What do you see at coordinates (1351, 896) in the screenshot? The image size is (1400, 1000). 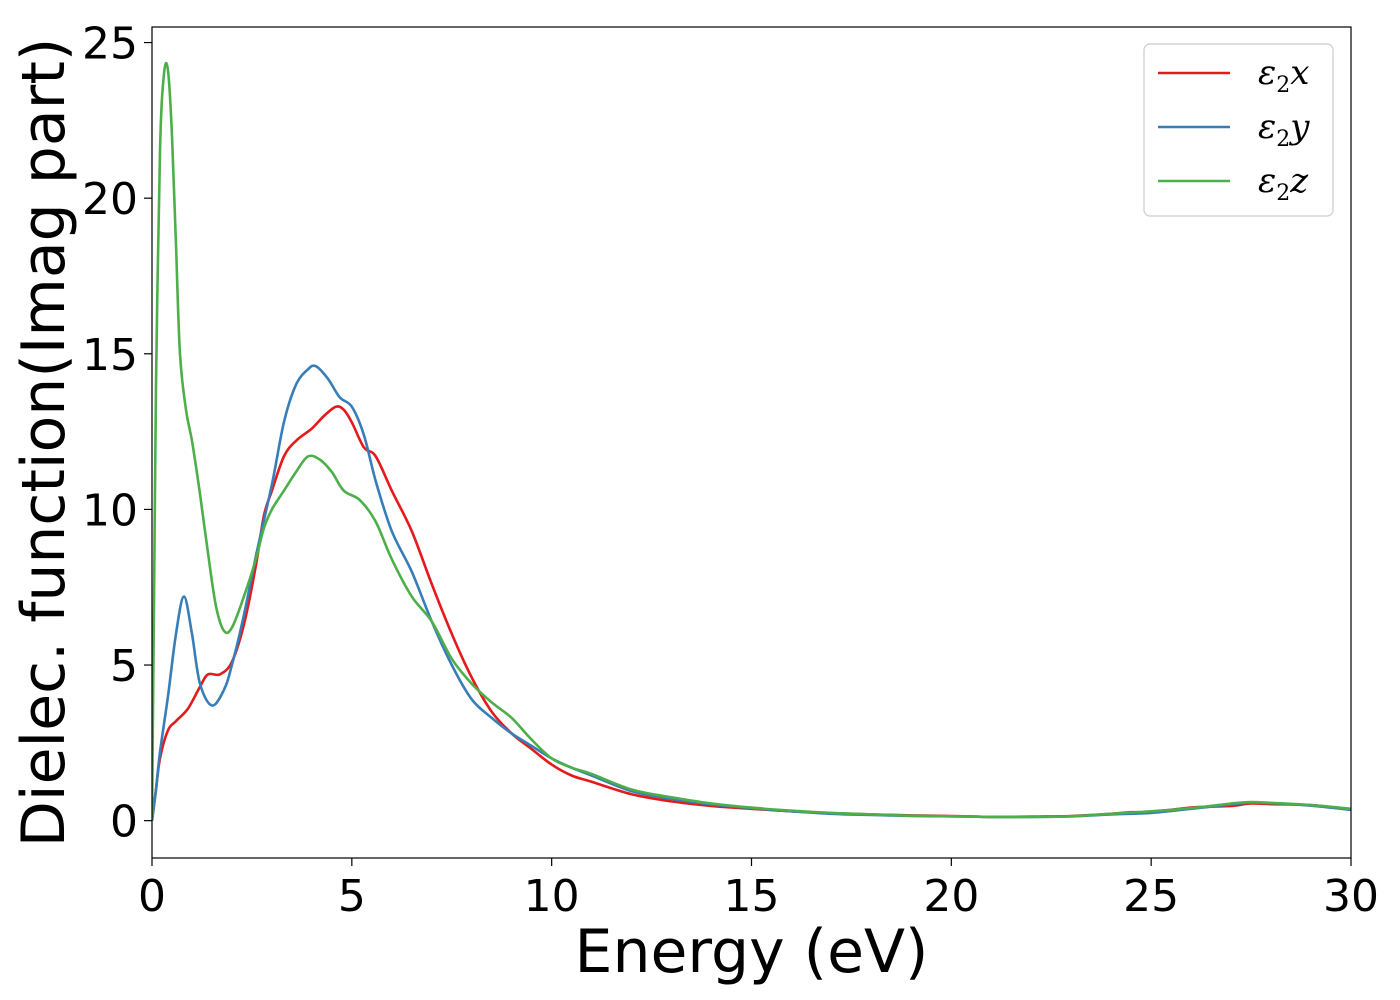 I see `x-tick-label: 30` at bounding box center [1351, 896].